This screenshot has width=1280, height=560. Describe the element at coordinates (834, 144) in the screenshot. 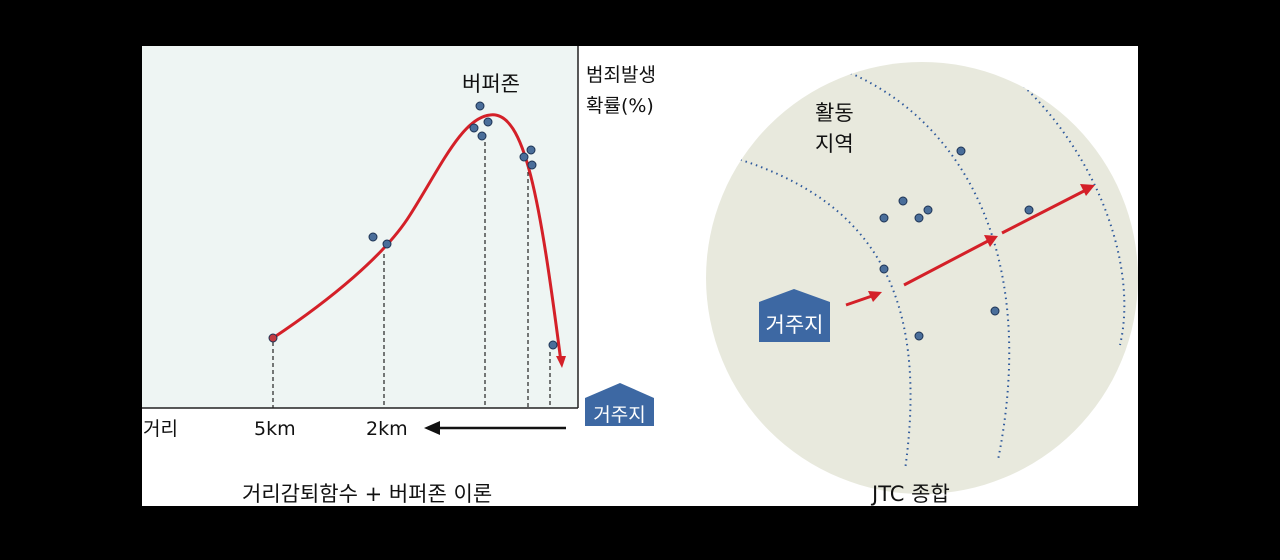

I see `activity-area-label-line2: 지역` at that location.